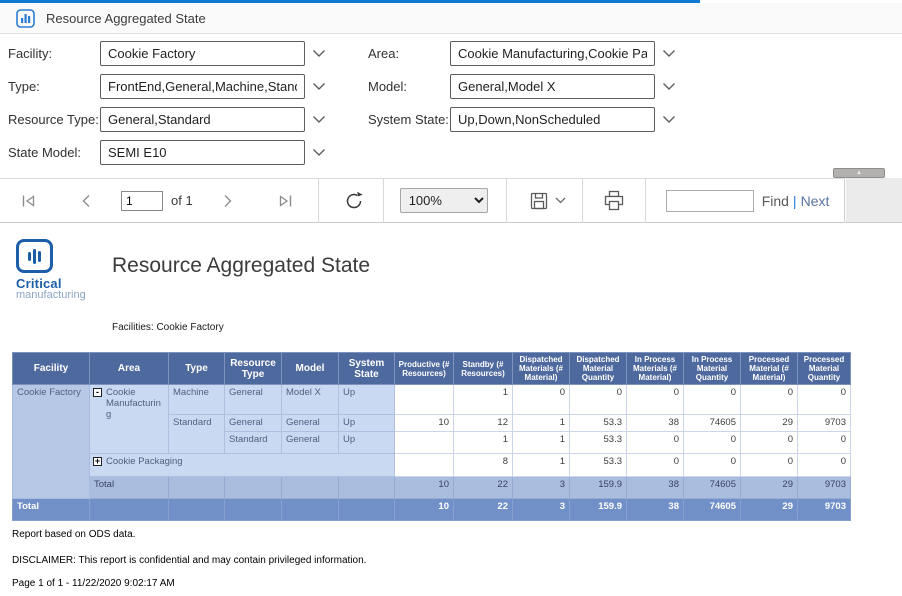 This screenshot has height=596, width=902. What do you see at coordinates (552, 86) in the screenshot?
I see `model-input` at bounding box center [552, 86].